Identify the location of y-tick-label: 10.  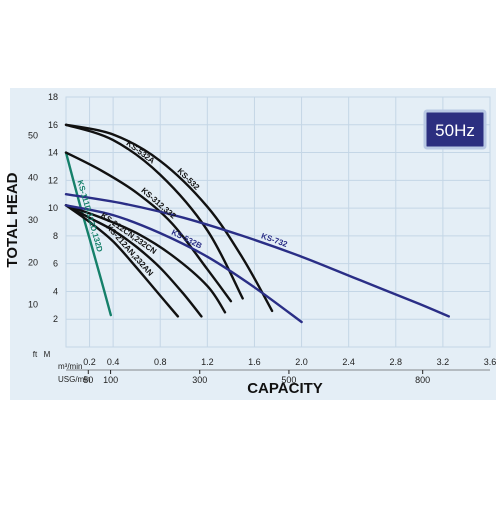
(53, 208).